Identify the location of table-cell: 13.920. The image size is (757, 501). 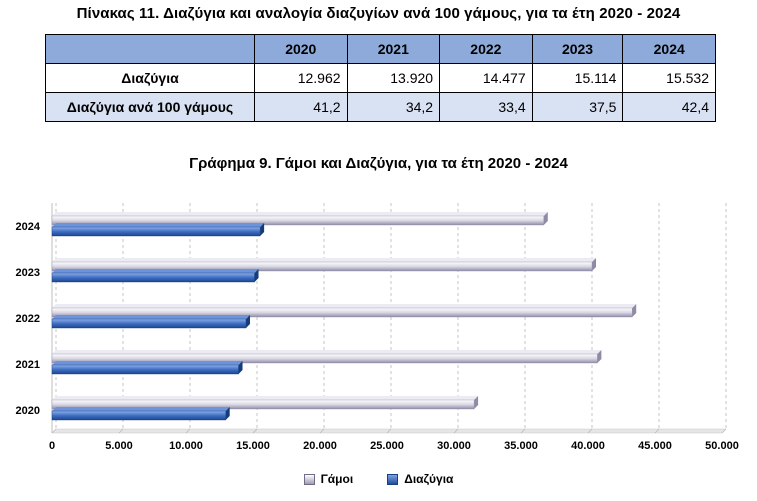
(393, 78).